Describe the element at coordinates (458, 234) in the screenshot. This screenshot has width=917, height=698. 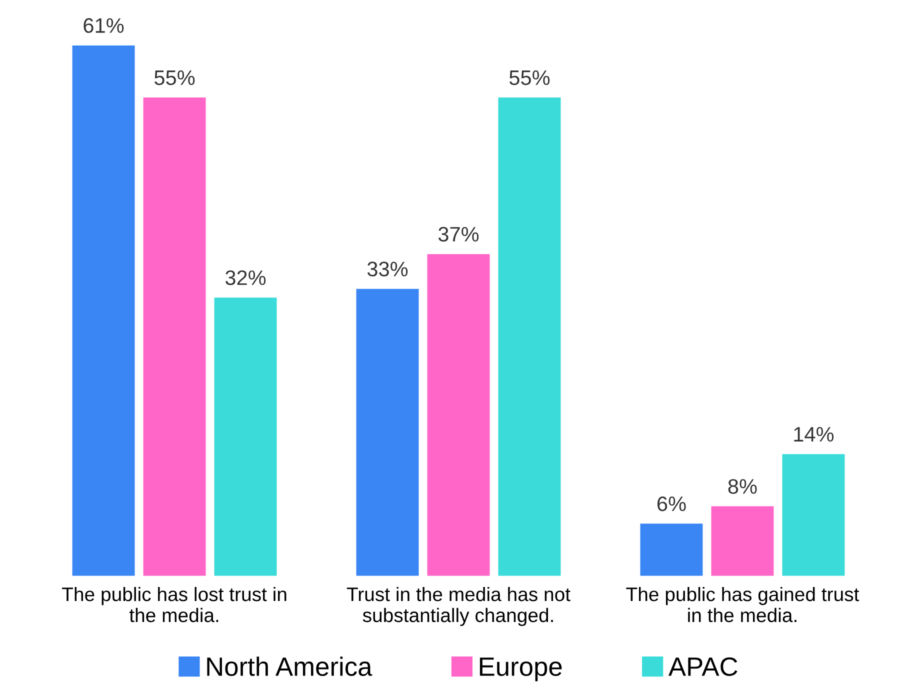
I see `data-label: 37%` at that location.